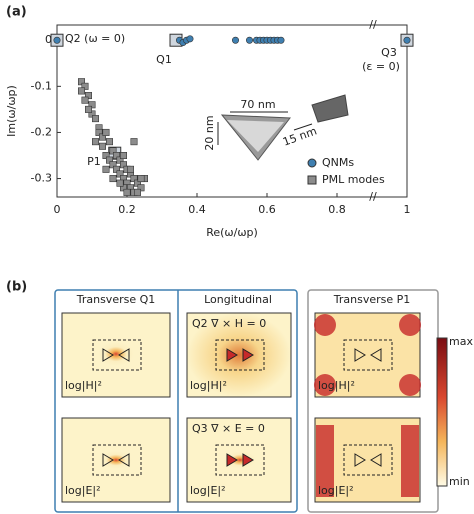 This screenshot has height=514, width=474. Describe the element at coordinates (228, 428) in the screenshot. I see `mode-label: Q3 ∇ × E = 0` at that location.